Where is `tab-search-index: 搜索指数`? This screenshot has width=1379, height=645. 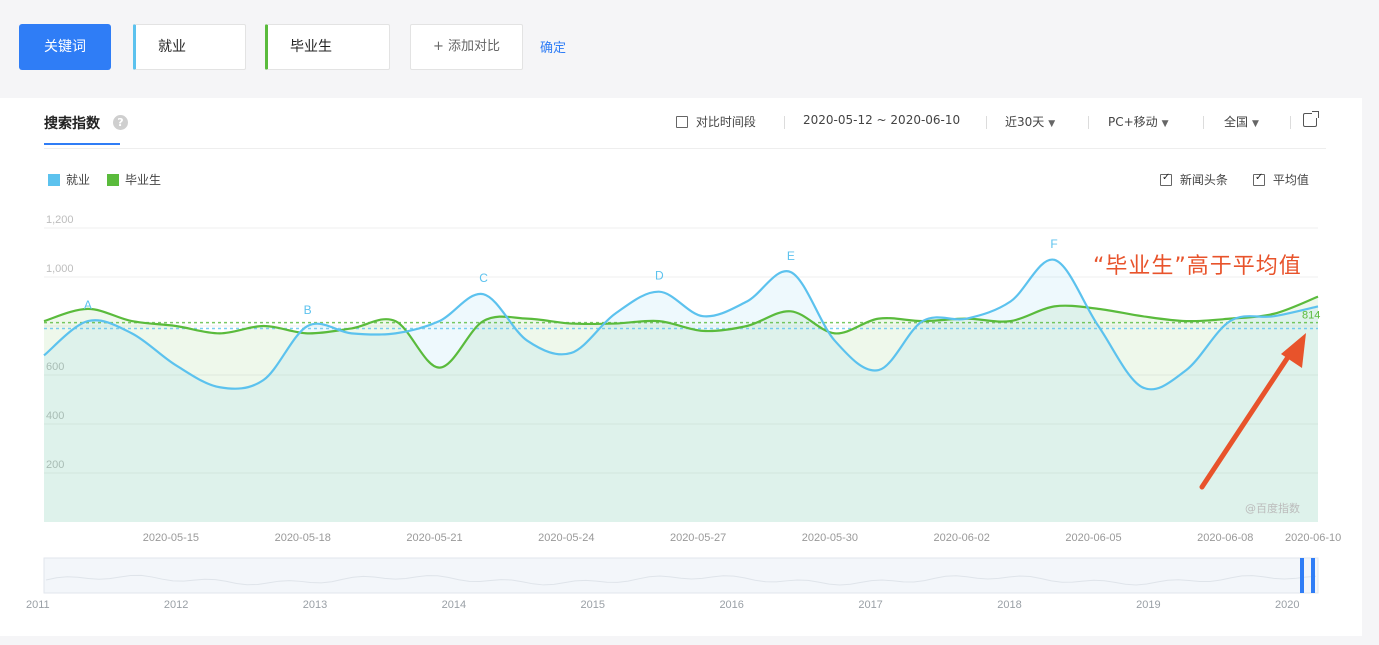
tab-search-index: 搜索指数 is located at coordinates (72, 124).